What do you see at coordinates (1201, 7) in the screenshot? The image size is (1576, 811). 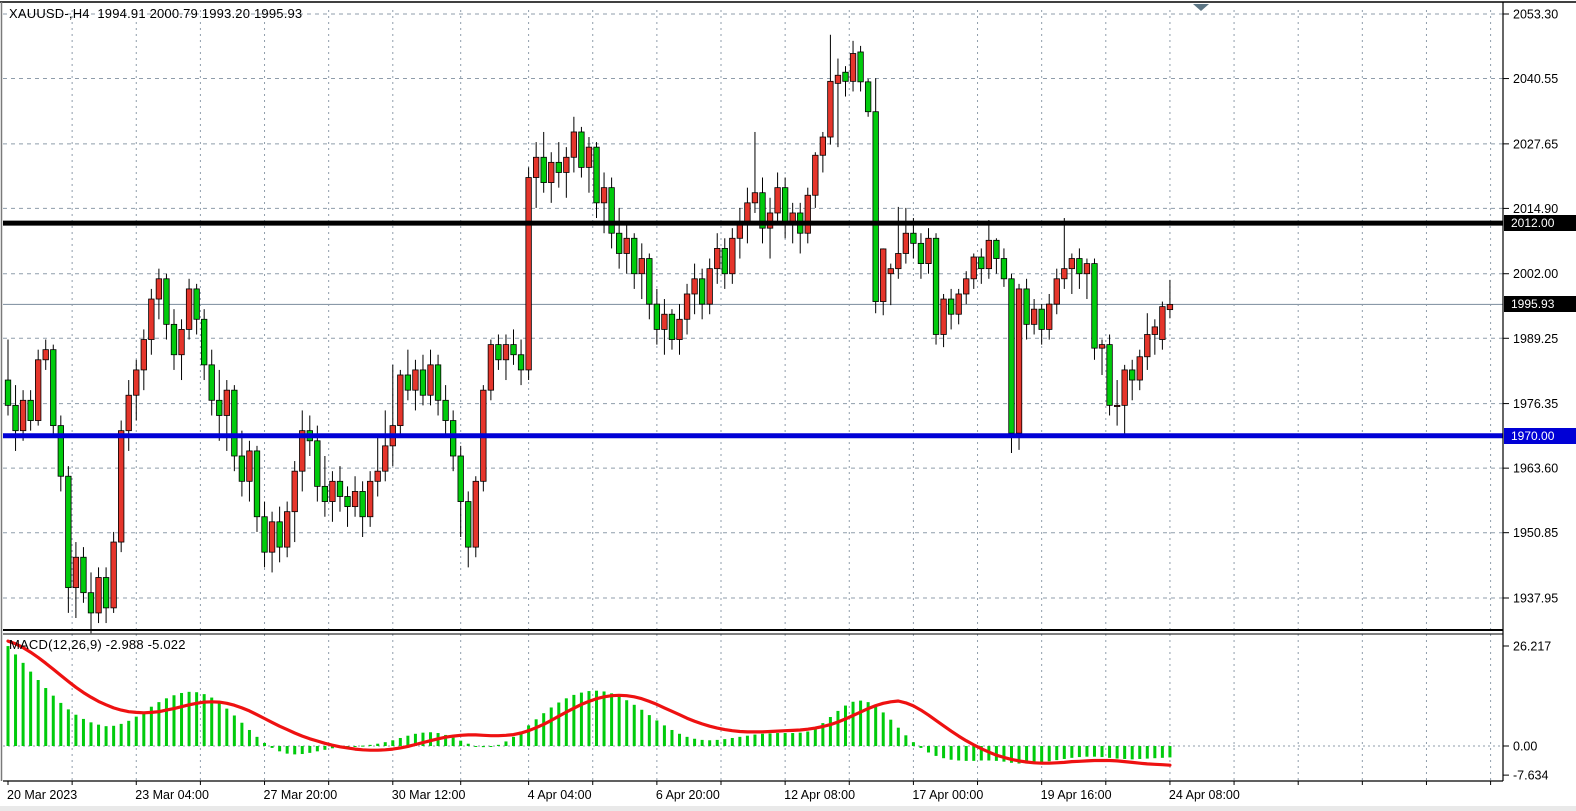 I see `chart-shift-marker-icon` at bounding box center [1201, 7].